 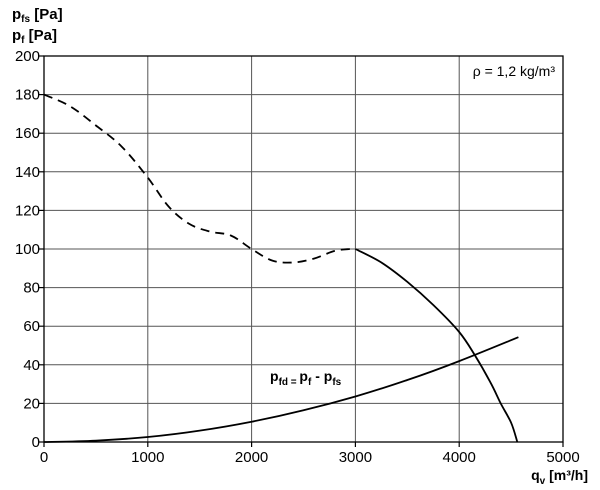 What do you see at coordinates (559, 477) in the screenshot?
I see `x-axis-title: qv [m³/h]` at bounding box center [559, 477].